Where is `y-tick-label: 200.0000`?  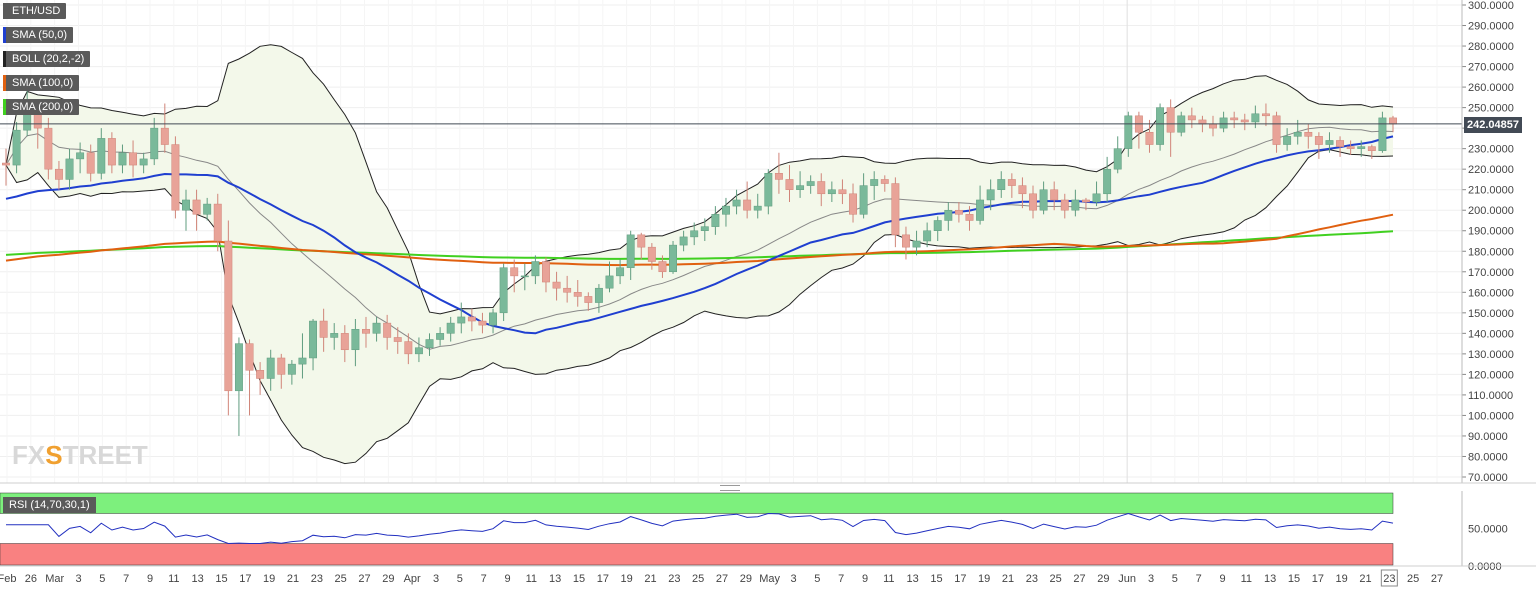 y-tick-label: 200.0000 is located at coordinates (1491, 211).